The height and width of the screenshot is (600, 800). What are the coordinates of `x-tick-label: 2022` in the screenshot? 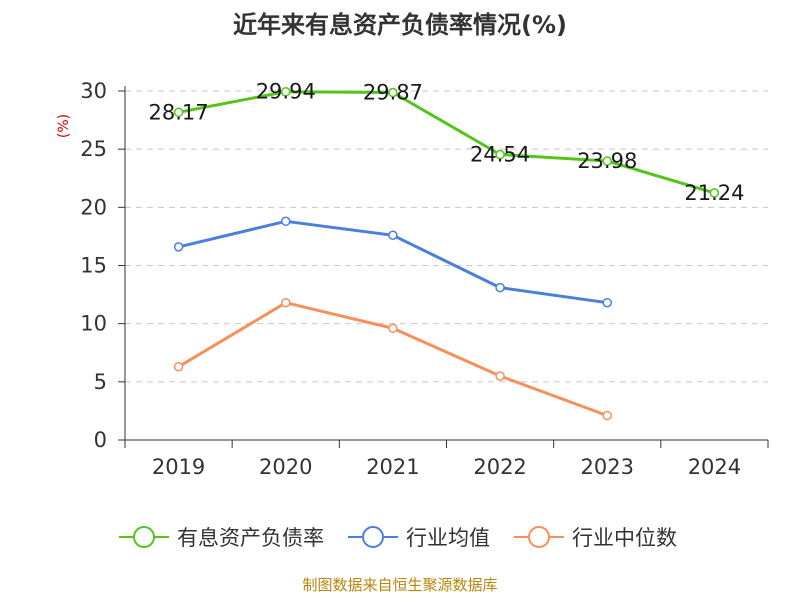 It's located at (499, 467).